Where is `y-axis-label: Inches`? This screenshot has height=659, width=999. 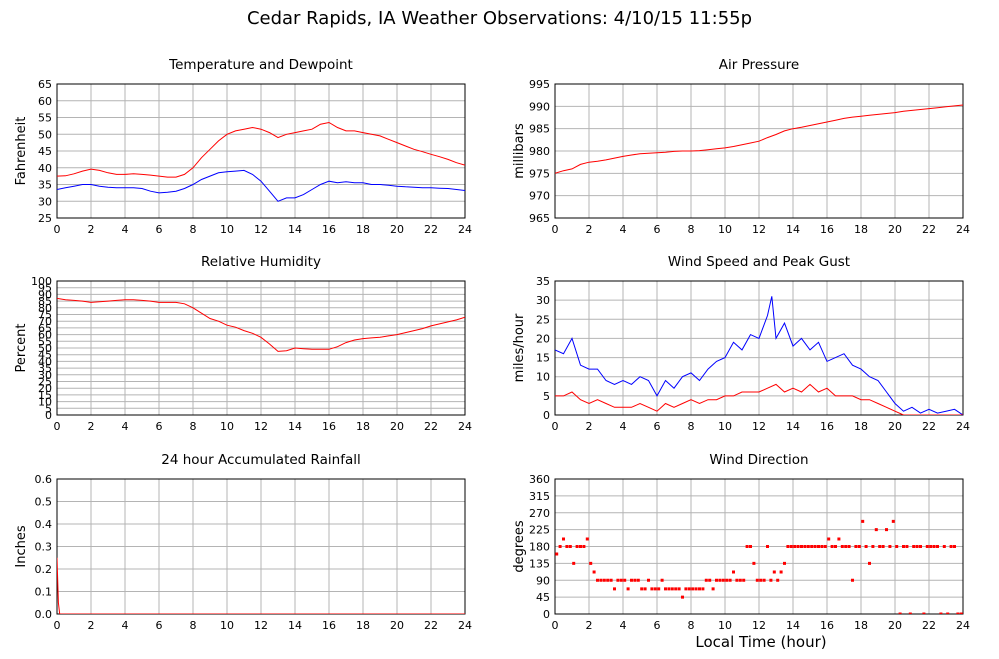 y-axis-label: Inches is located at coordinates (21, 546).